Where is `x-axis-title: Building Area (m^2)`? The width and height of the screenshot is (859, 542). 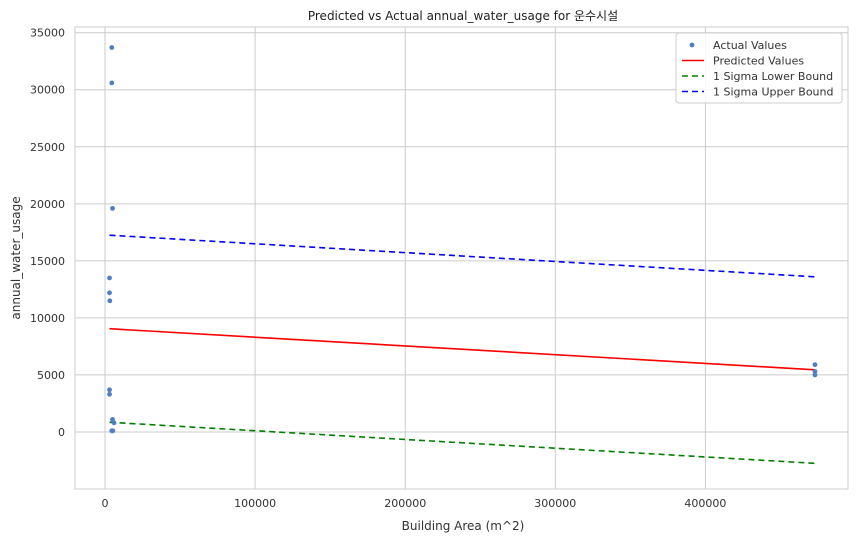 x-axis-title: Building Area (m^2) is located at coordinates (463, 526).